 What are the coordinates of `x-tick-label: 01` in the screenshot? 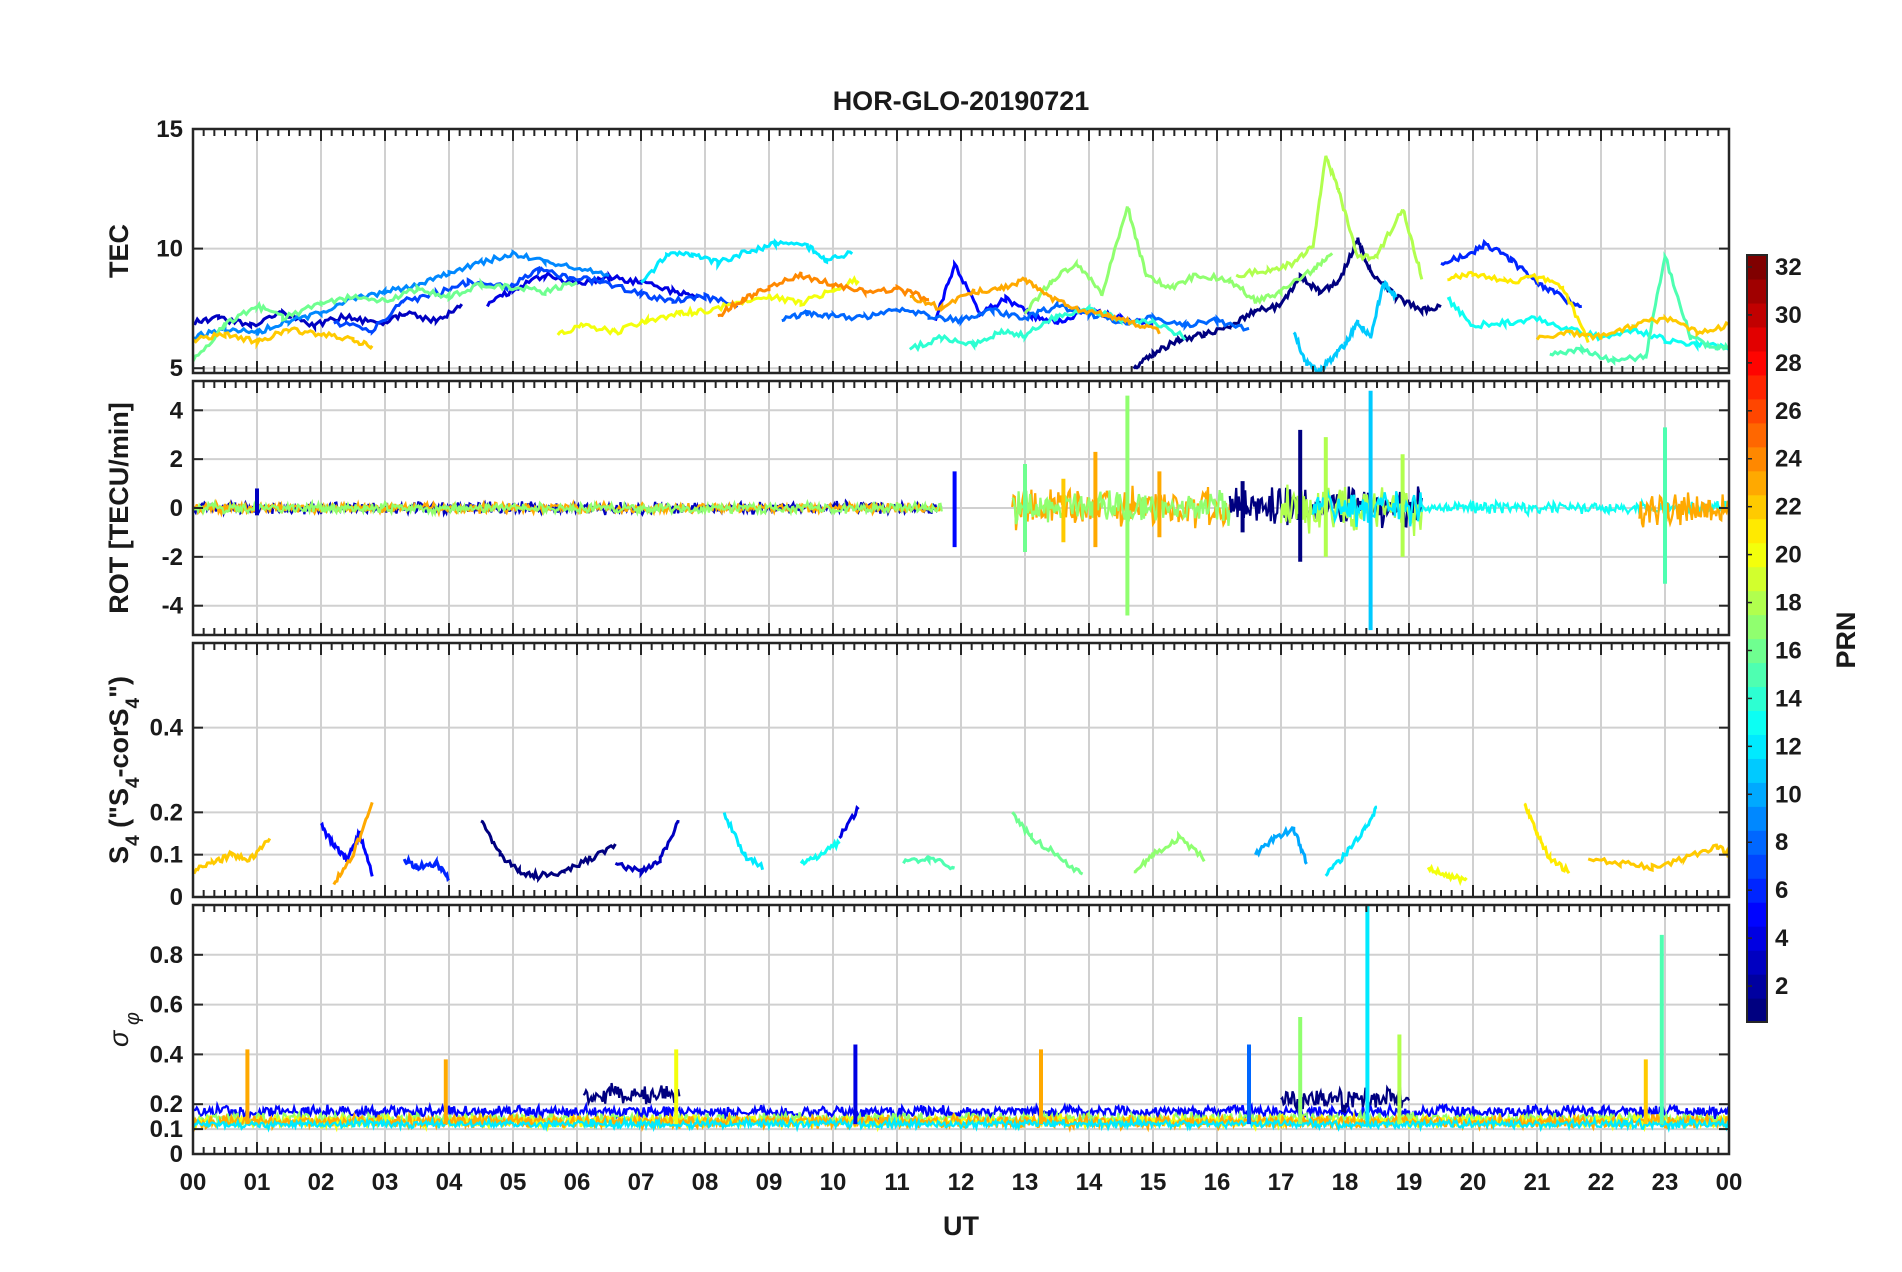 It's located at (257, 1182).